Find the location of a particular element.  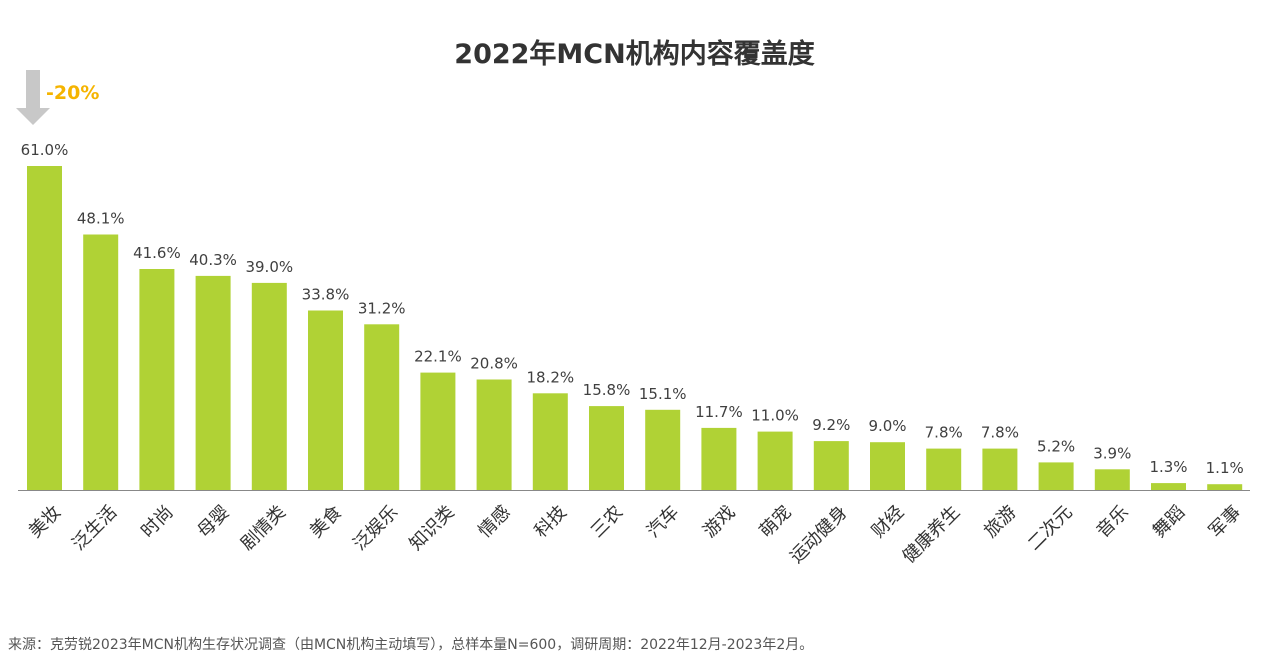

category-label: 游戏 is located at coordinates (719, 522).